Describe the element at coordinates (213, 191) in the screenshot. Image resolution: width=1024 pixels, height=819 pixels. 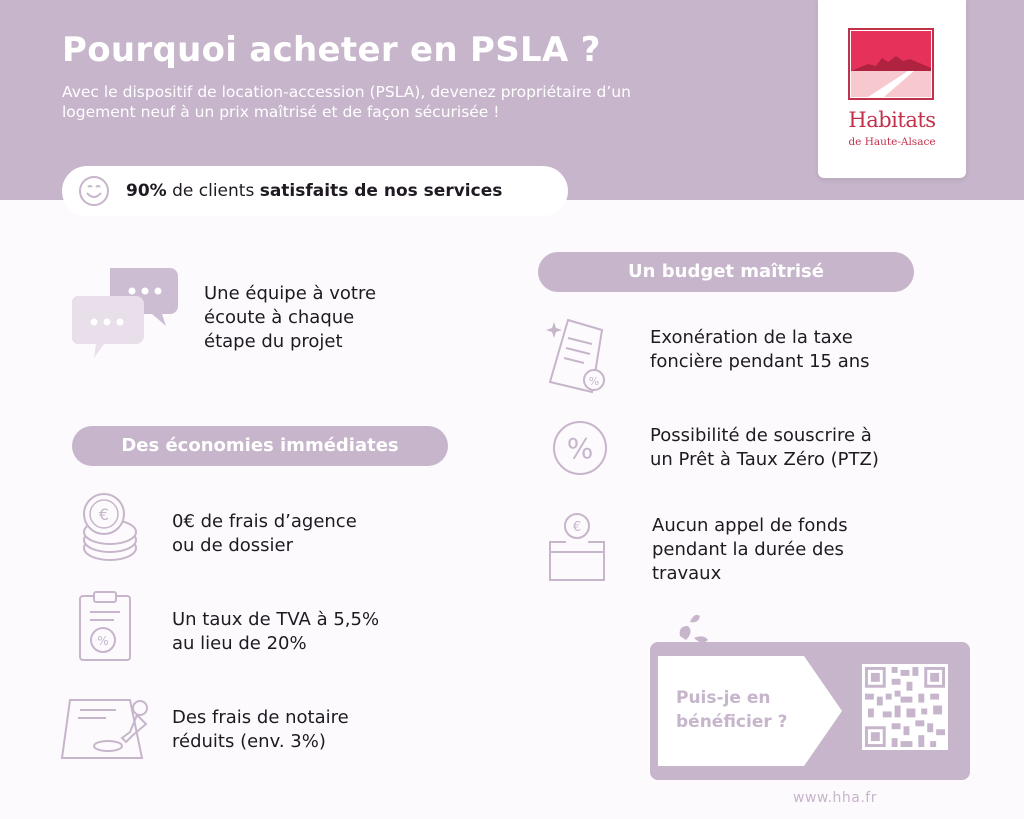
I see `satisfaction-middle: de clients` at that location.